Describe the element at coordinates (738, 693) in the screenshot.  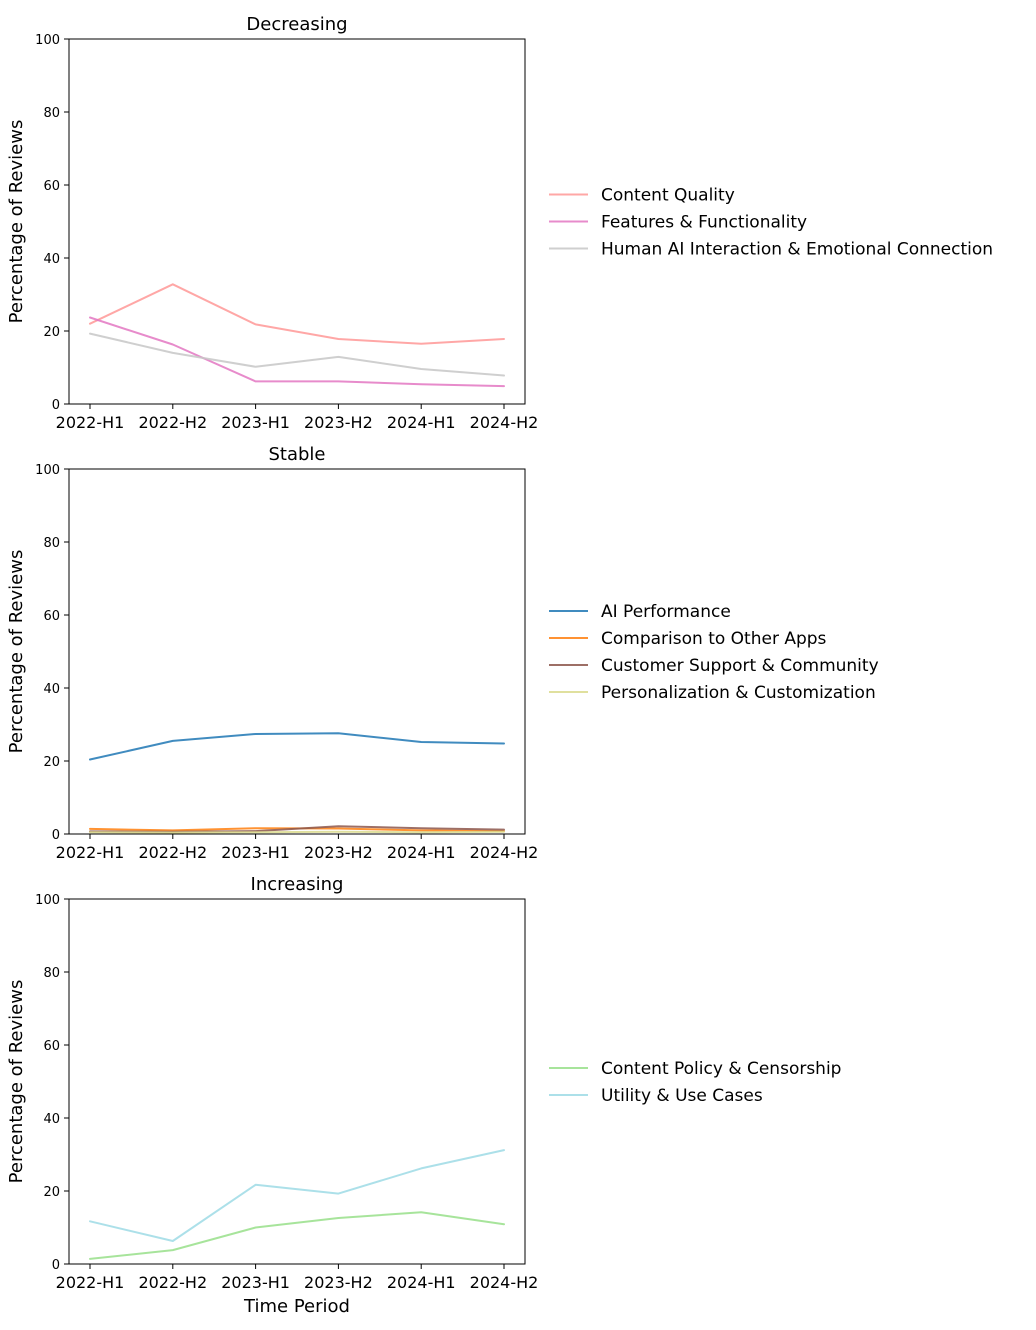
I see `legend-entry: Personalization & Customization` at that location.